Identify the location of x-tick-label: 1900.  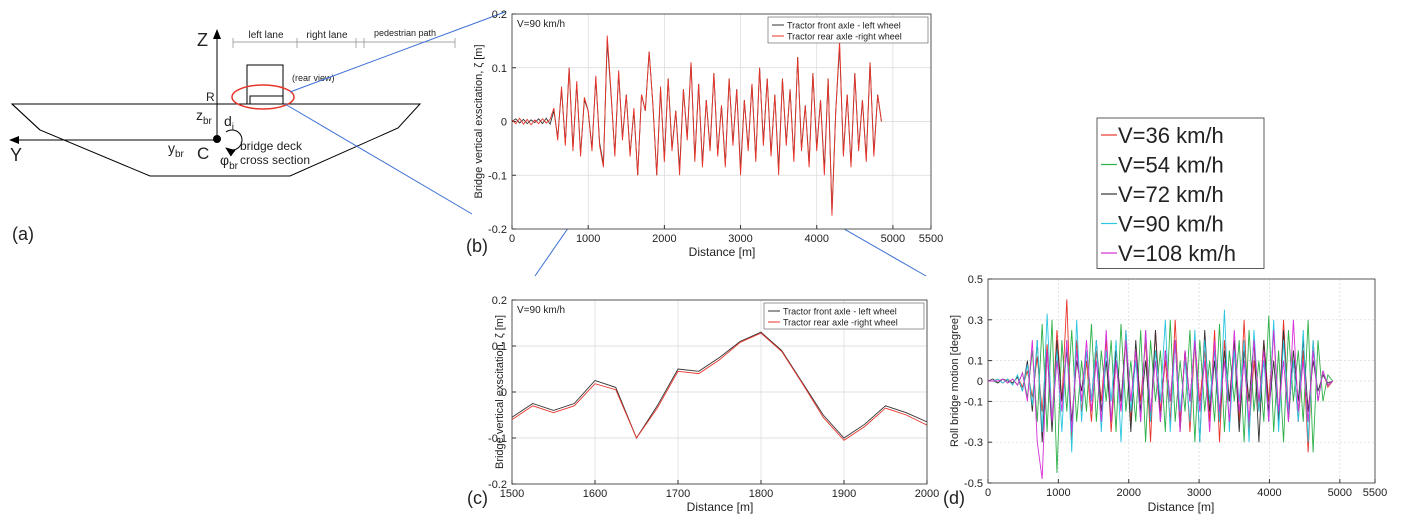
(844, 494).